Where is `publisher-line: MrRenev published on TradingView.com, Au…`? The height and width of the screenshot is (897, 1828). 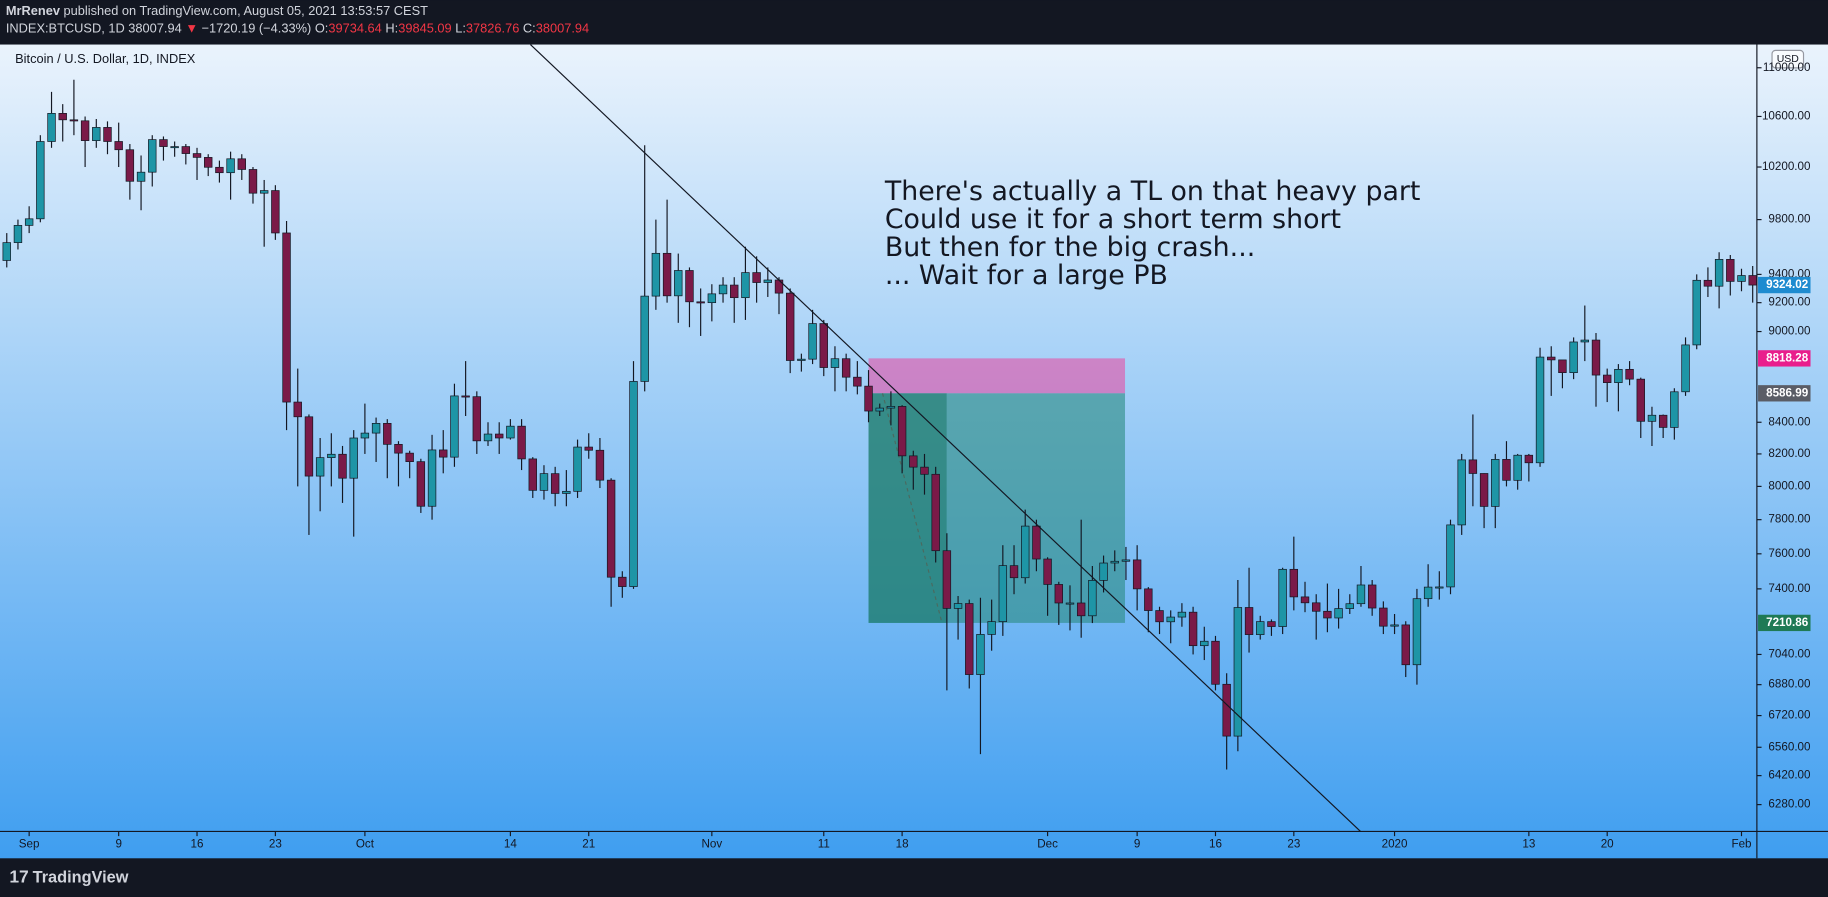 publisher-line: MrRenev published on TradingView.com, Au… is located at coordinates (217, 10).